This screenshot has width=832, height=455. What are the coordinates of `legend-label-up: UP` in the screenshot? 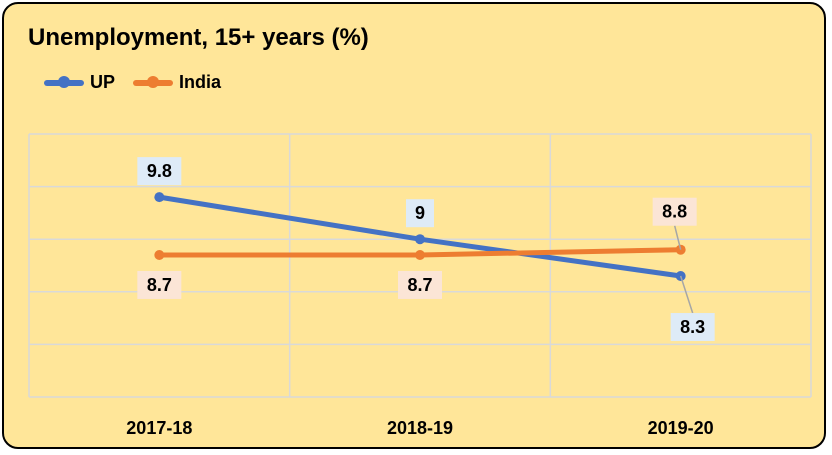 It's located at (103, 82).